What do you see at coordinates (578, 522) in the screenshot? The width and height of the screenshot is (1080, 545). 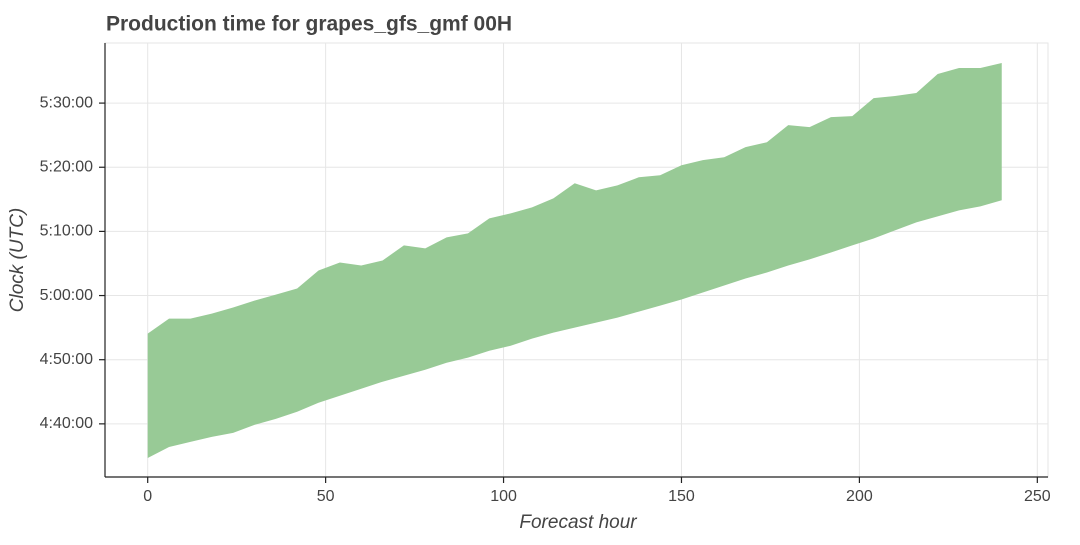 I see `x-axis-label: Forecast hour` at bounding box center [578, 522].